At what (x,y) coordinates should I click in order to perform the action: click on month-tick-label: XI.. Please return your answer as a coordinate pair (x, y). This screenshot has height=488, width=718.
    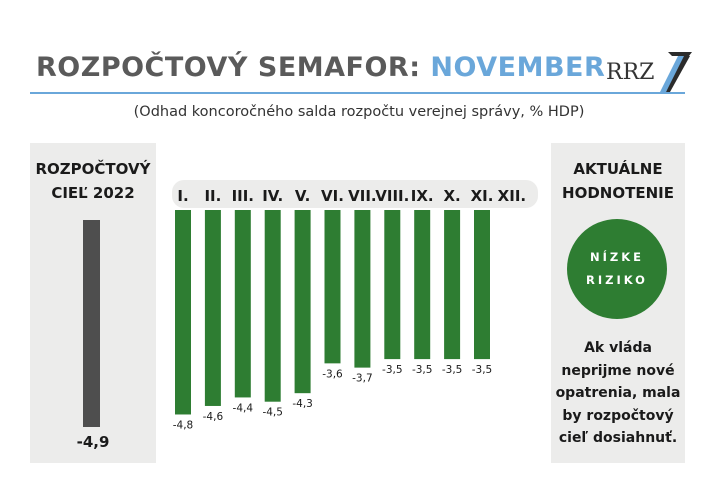
    Looking at the image, I should click on (482, 196).